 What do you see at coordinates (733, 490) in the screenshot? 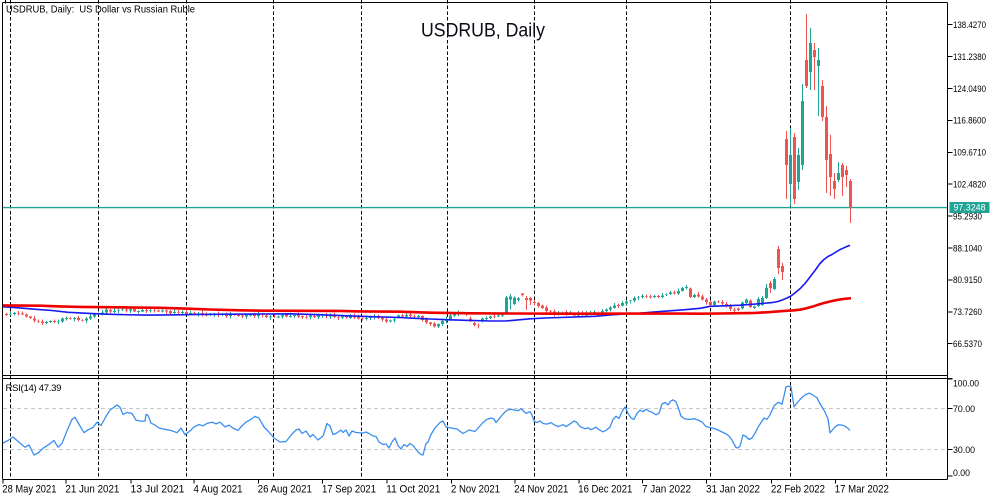
I see `svg-text: 31 Jan 2022` at bounding box center [733, 490].